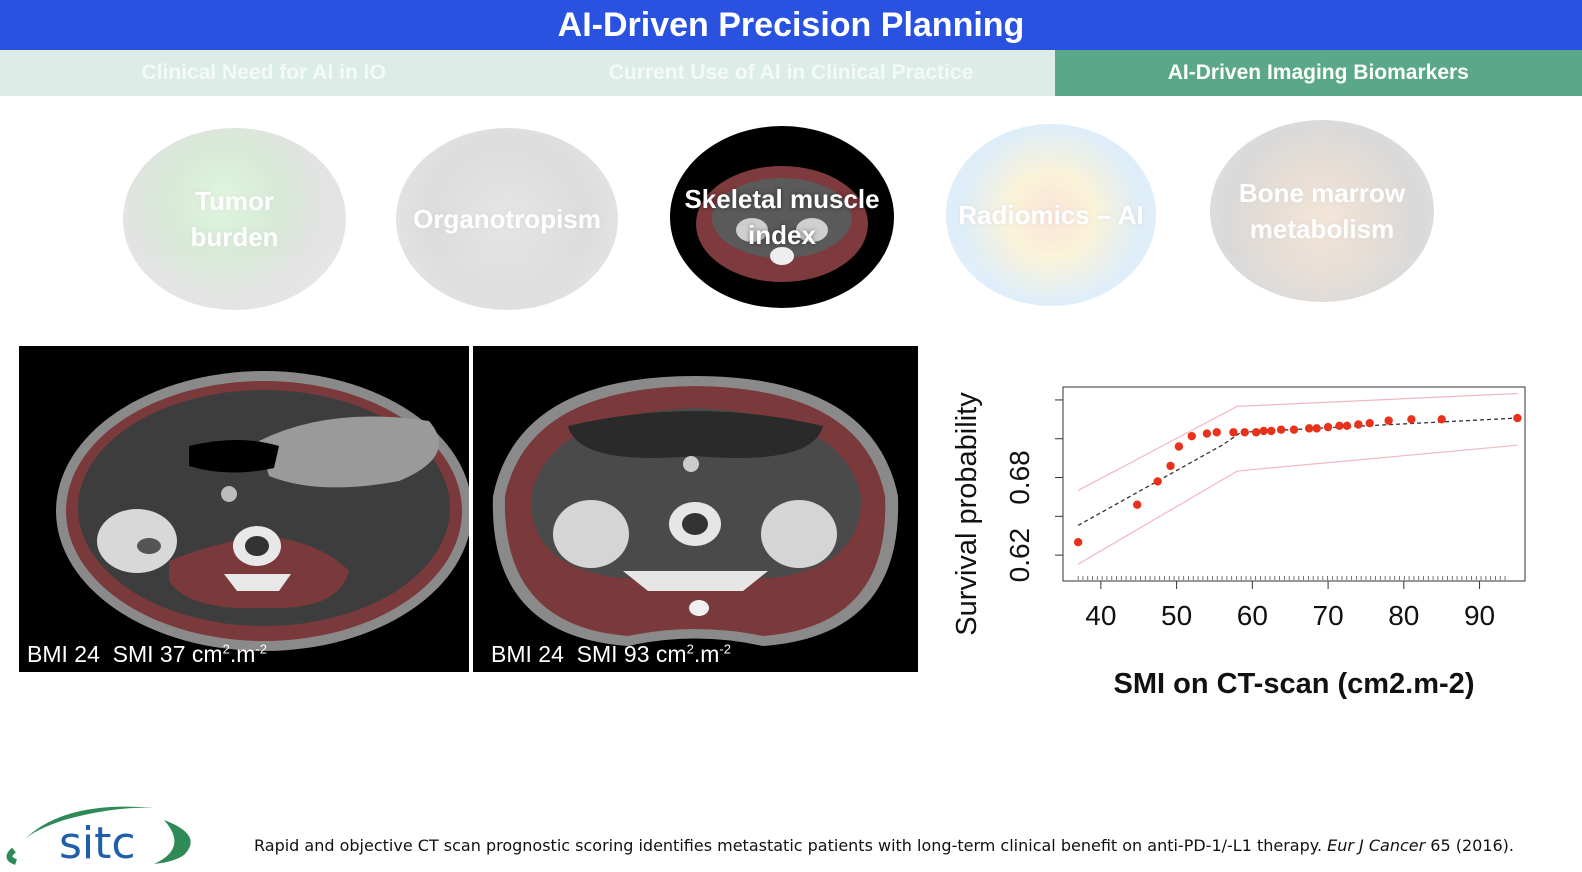  I want to click on tab-current-use: Current Use of AI in Clinical Practice, so click(791, 73).